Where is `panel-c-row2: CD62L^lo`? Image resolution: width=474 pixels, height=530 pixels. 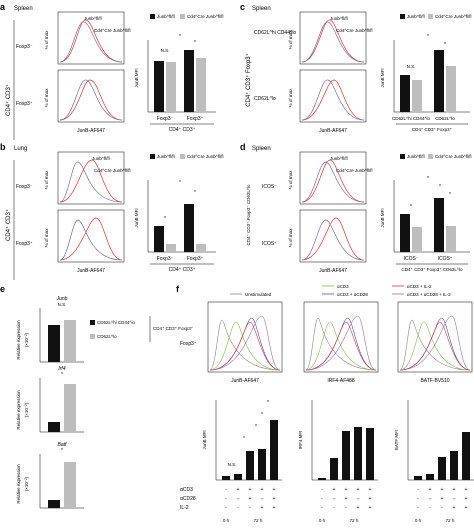 panel-c-row2: CD62L^lo is located at coordinates (265, 99).